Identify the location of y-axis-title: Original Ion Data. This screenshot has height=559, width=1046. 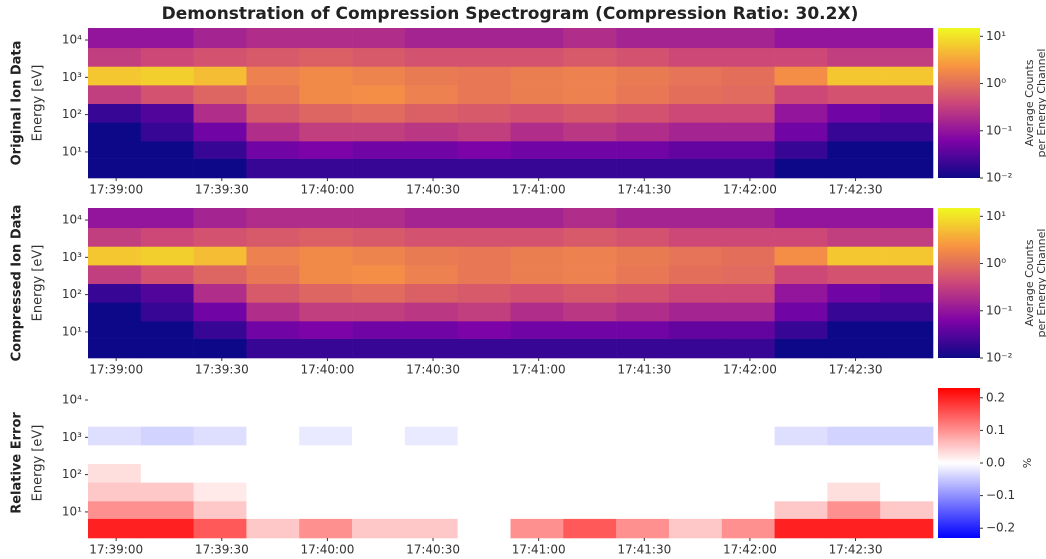
(17, 103).